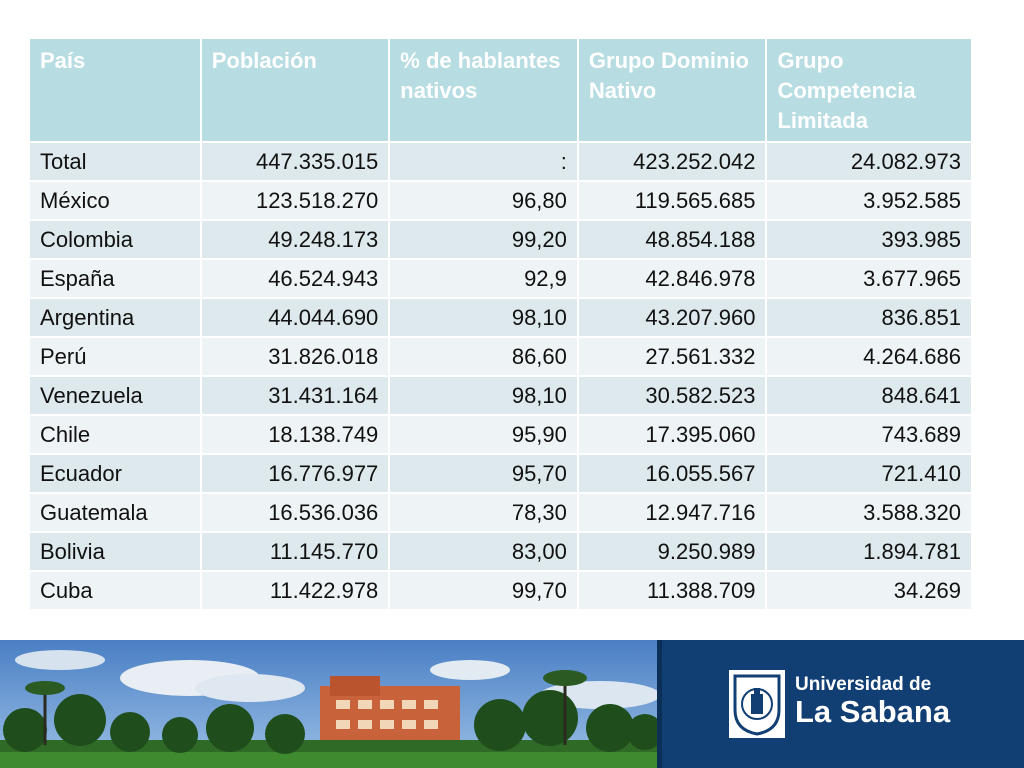 The height and width of the screenshot is (768, 1024). What do you see at coordinates (115, 473) in the screenshot?
I see `cell-pais: Ecuador` at bounding box center [115, 473].